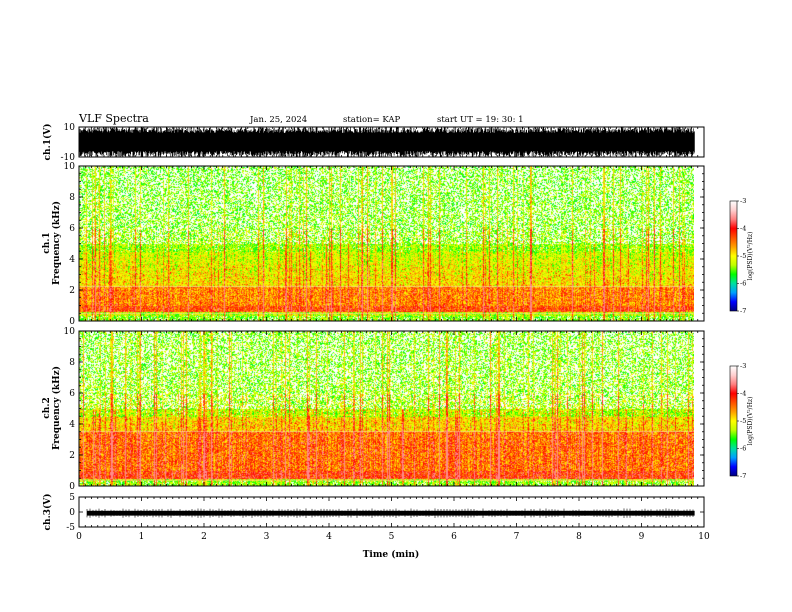 Image resolution: width=792 pixels, height=612 pixels. What do you see at coordinates (113, 118) in the screenshot?
I see `figure-title: VLF Spectra` at bounding box center [113, 118].